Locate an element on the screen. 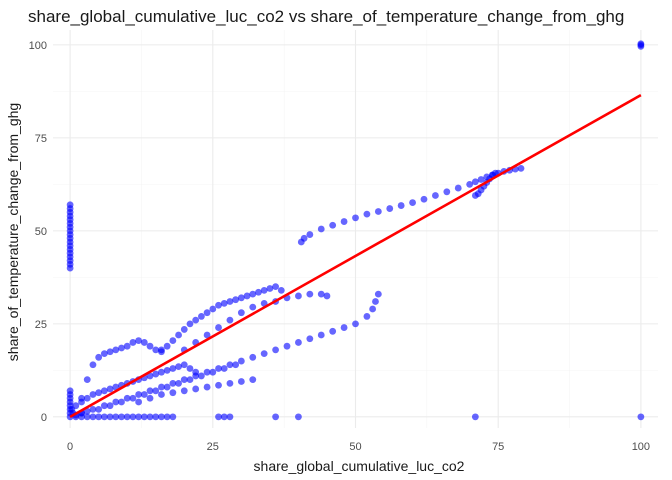 Image resolution: width=672 pixels, height=480 pixels. x-tick-label: 75 is located at coordinates (498, 447).